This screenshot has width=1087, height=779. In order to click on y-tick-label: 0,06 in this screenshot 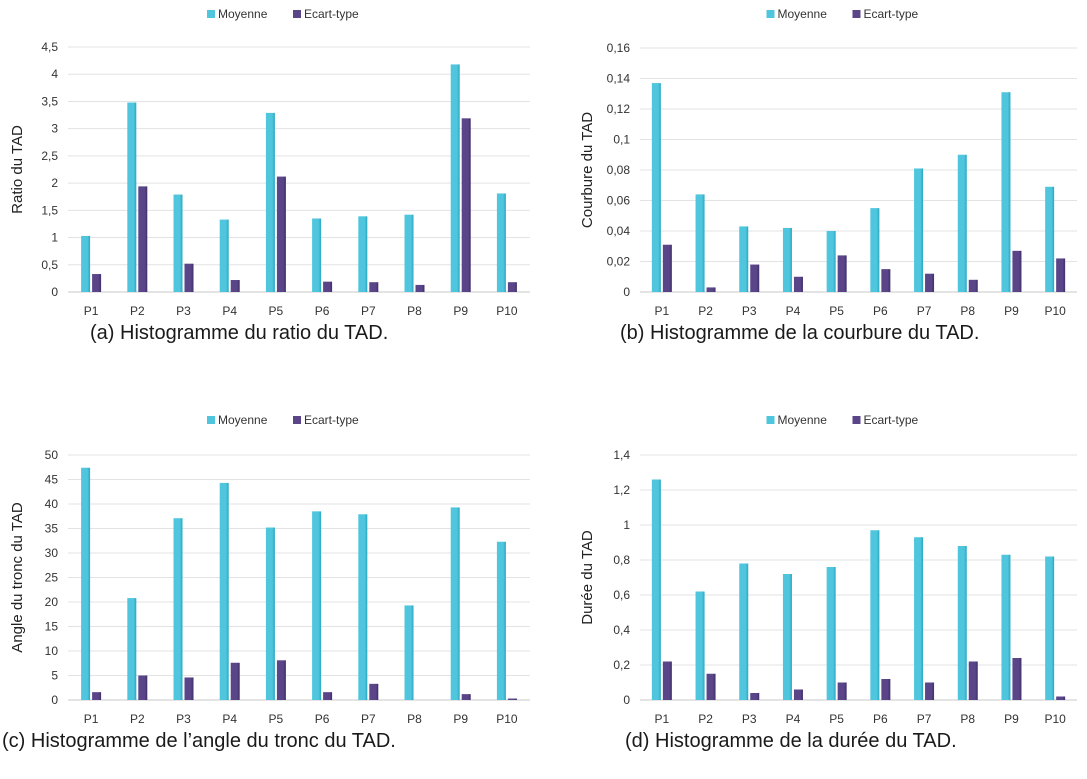, I will do `click(619, 201)`.